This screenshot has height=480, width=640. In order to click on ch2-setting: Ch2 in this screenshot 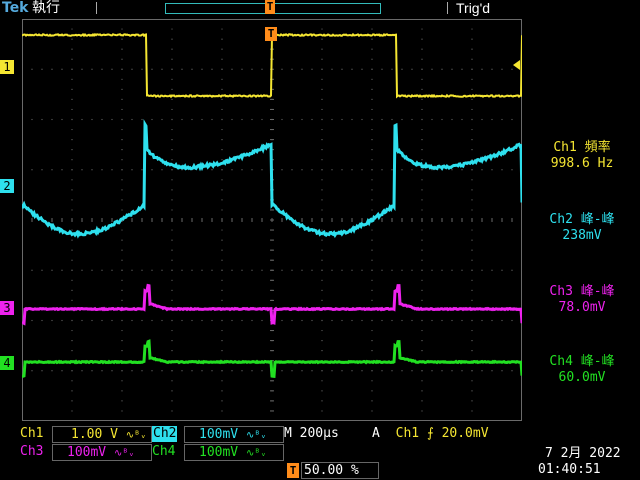, I will do `click(164, 434)`.